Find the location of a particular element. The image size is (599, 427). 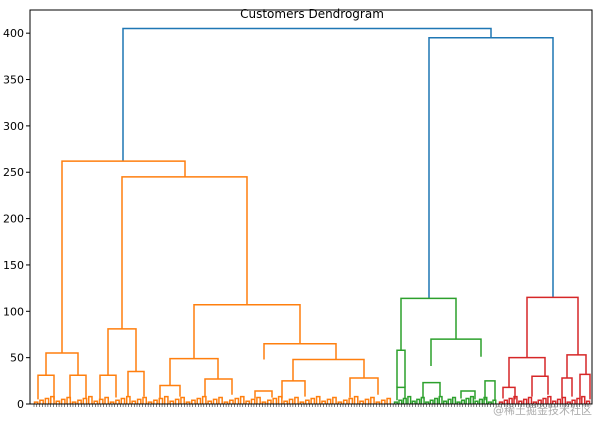

link-orange-top is located at coordinates (123, 257).